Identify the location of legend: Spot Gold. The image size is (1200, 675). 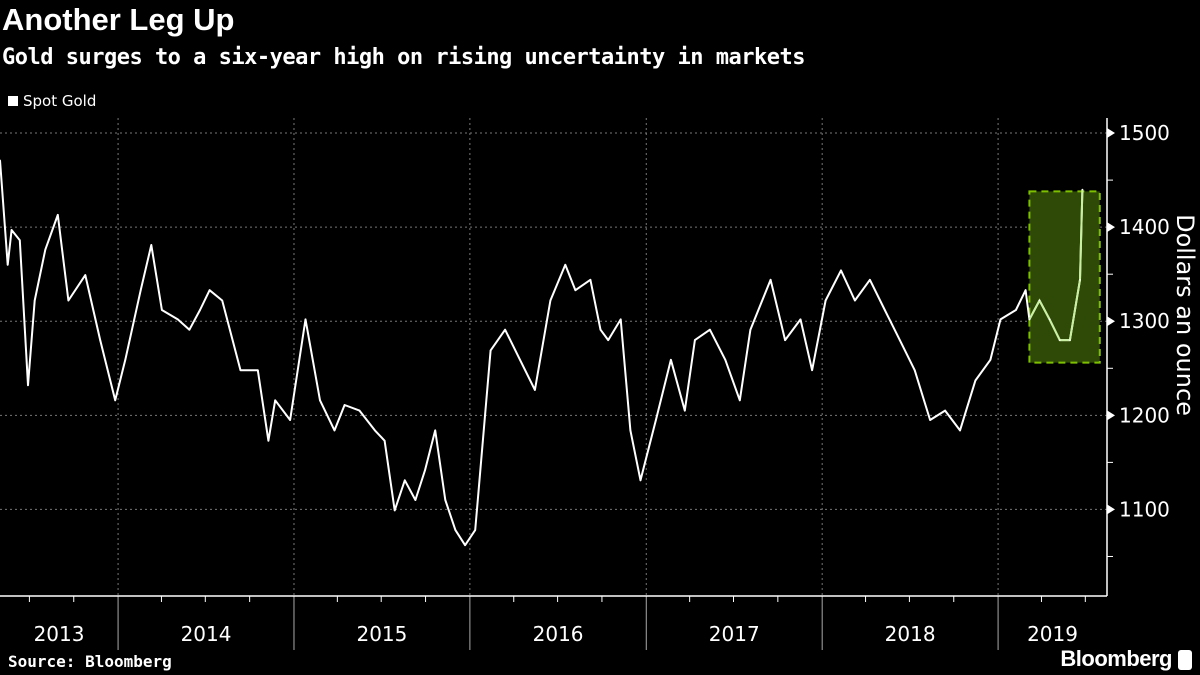
(52, 101).